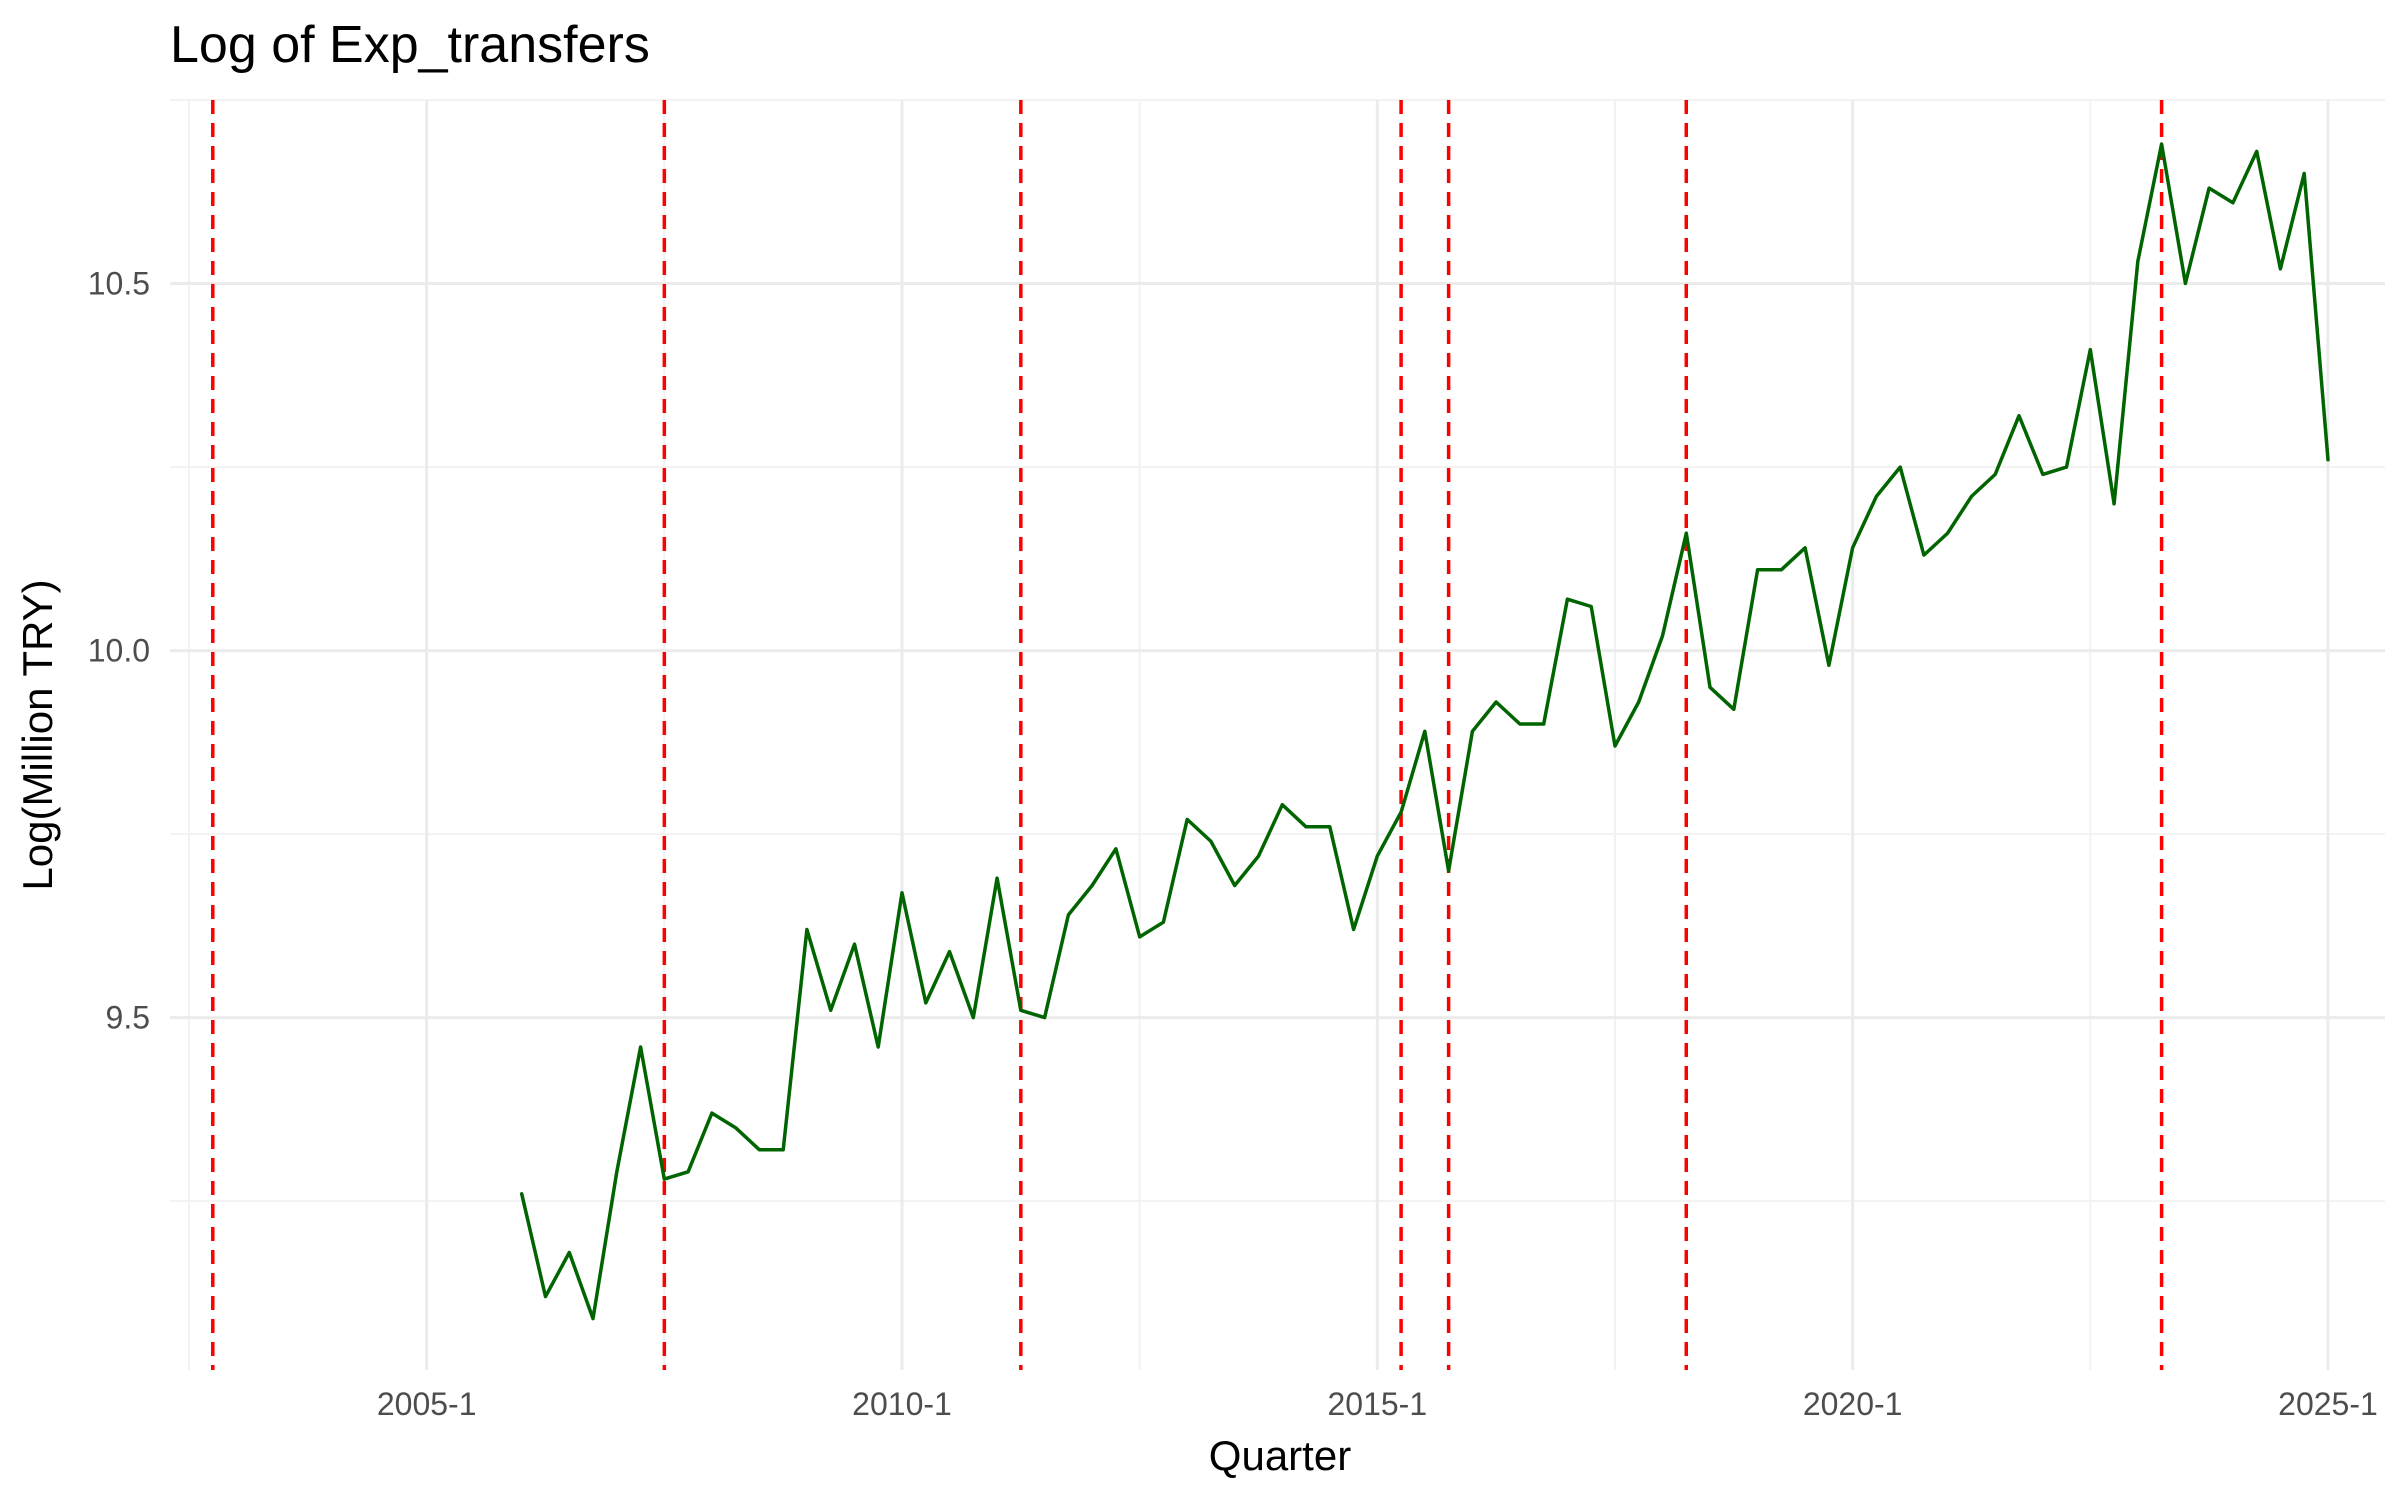 This screenshot has width=2400, height=1500. Describe the element at coordinates (410, 45) in the screenshot. I see `chart-title: Log of Exp_transfers` at that location.